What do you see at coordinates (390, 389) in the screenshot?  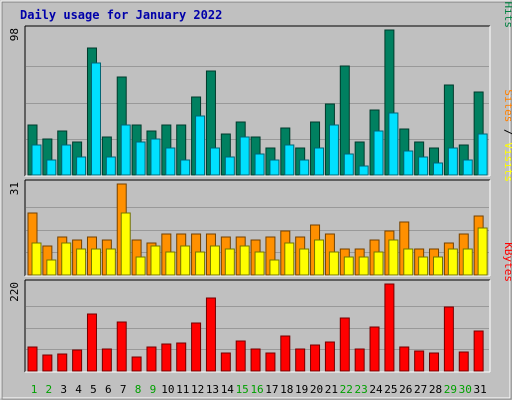 I see `day-label: 25` at bounding box center [390, 389].